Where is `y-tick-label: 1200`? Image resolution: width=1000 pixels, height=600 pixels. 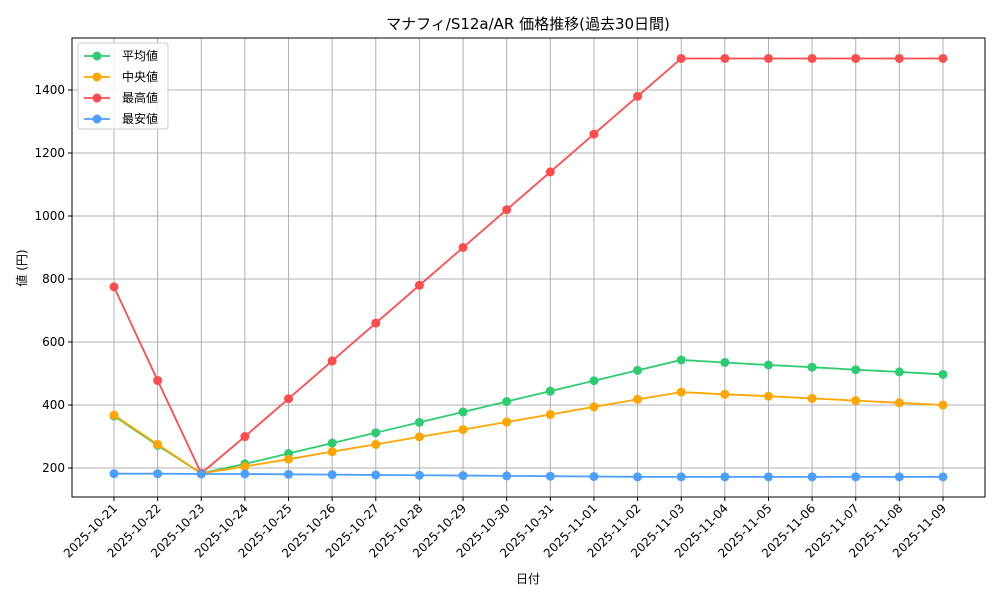
y-tick-label: 1200 is located at coordinates (49, 153).